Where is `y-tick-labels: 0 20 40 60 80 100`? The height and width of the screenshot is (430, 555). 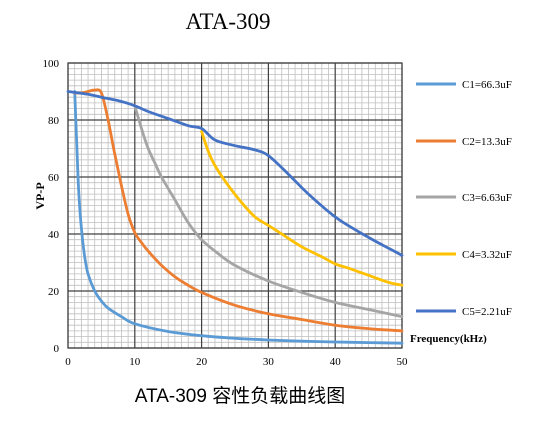
y-tick-labels: 0 20 40 60 80 100 is located at coordinates (51, 206).